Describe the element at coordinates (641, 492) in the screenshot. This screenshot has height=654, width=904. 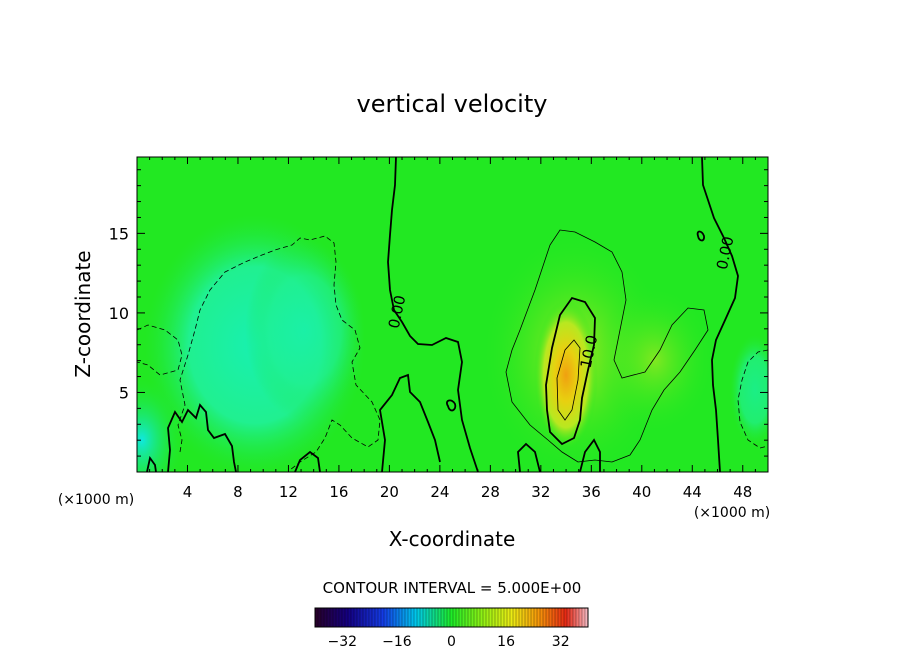
I see `x-tick-label: 40` at that location.